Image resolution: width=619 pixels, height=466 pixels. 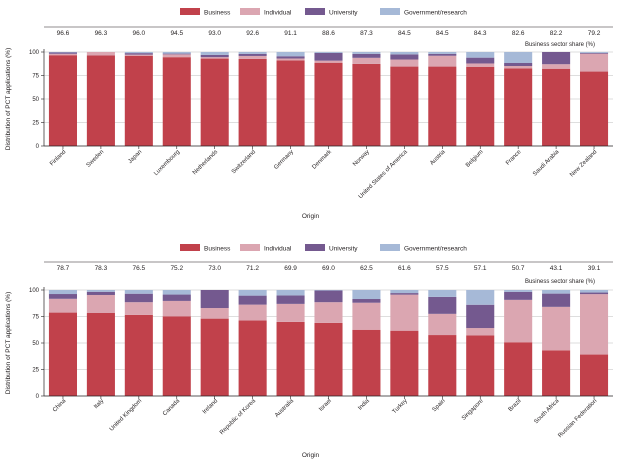 I want to click on bar-business-ireland, so click(x=214, y=357).